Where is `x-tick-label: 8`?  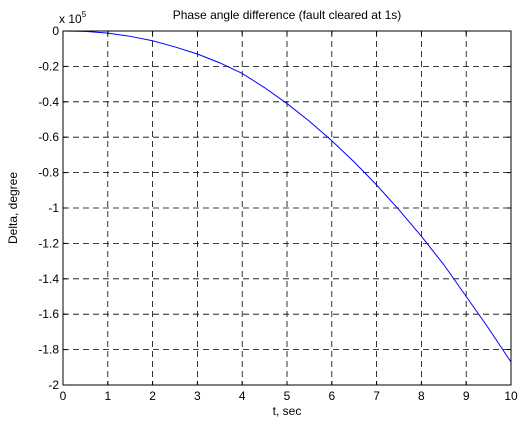 x-tick-label: 8 is located at coordinates (421, 396).